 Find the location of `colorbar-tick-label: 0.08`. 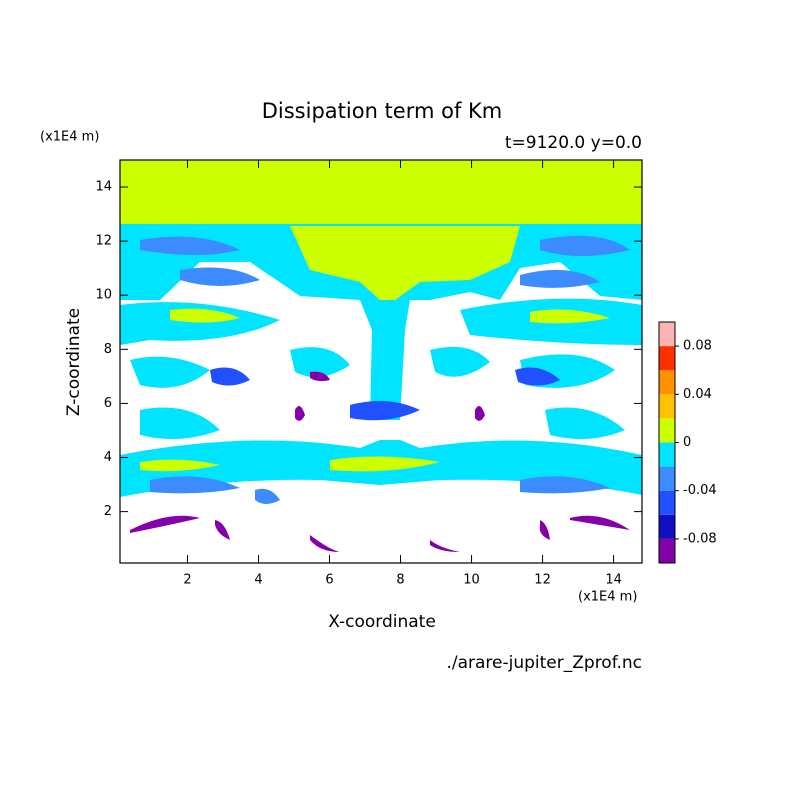

colorbar-tick-label: 0.08 is located at coordinates (697, 346).